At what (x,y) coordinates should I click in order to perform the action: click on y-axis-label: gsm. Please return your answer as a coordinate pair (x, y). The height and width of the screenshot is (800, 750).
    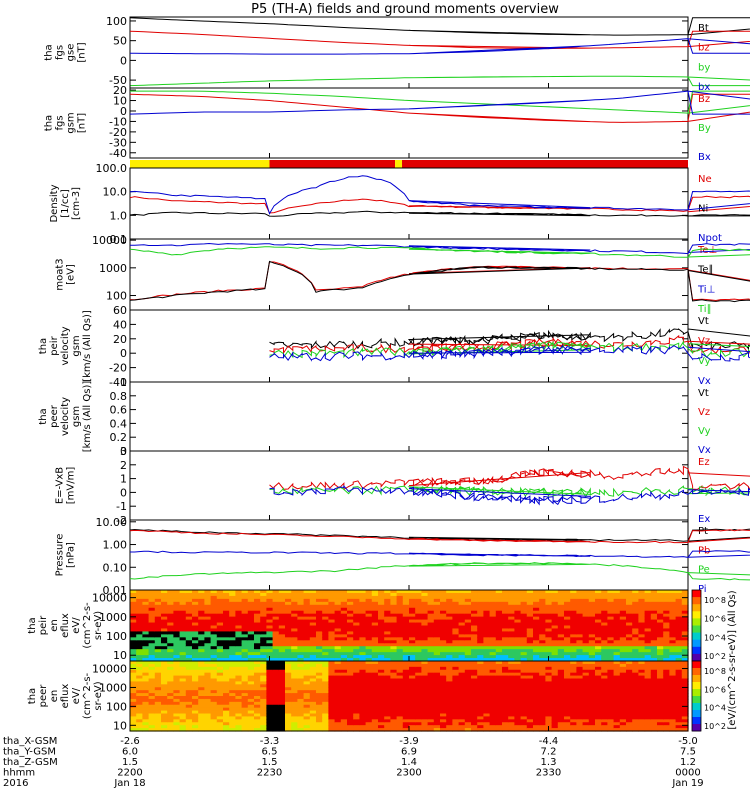
    Looking at the image, I should click on (71, 122).